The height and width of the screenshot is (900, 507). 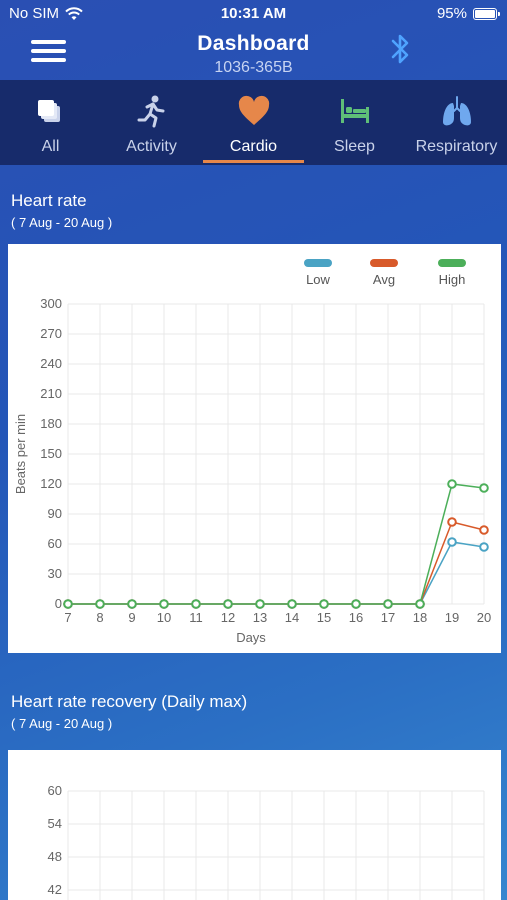 I want to click on heart-rate-title: Heart rate, so click(x=49, y=200).